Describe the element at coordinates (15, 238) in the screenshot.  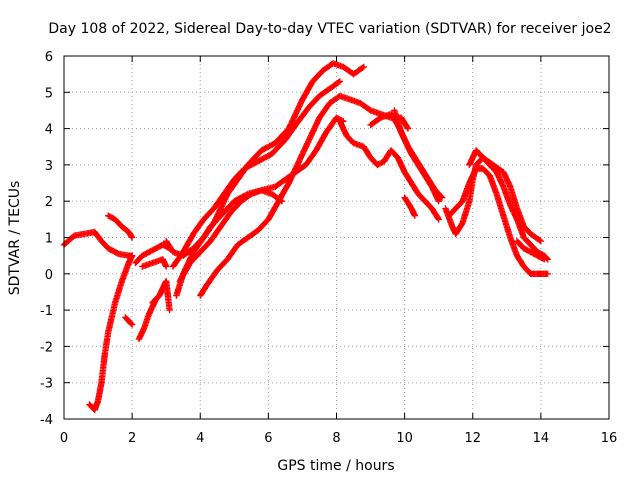
I see `y-axis-label: SDTVAR / TECUs` at that location.